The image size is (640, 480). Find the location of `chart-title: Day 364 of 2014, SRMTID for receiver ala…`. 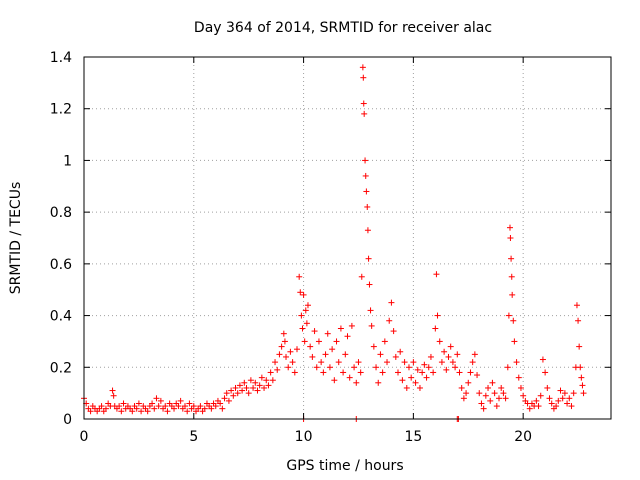

chart-title: Day 364 of 2014, SRMTID for receiver ala… is located at coordinates (343, 28).